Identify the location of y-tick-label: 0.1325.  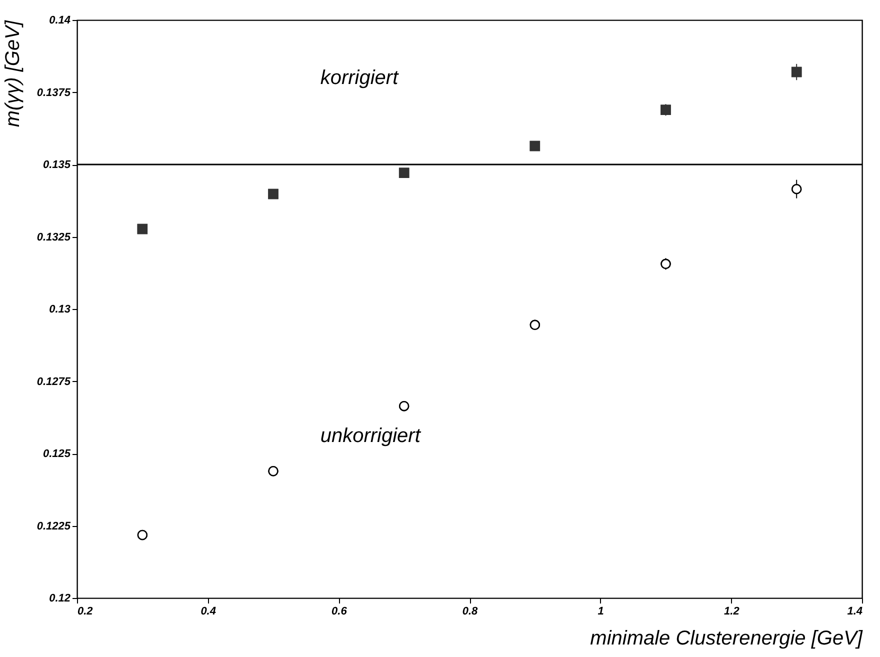
(54, 237).